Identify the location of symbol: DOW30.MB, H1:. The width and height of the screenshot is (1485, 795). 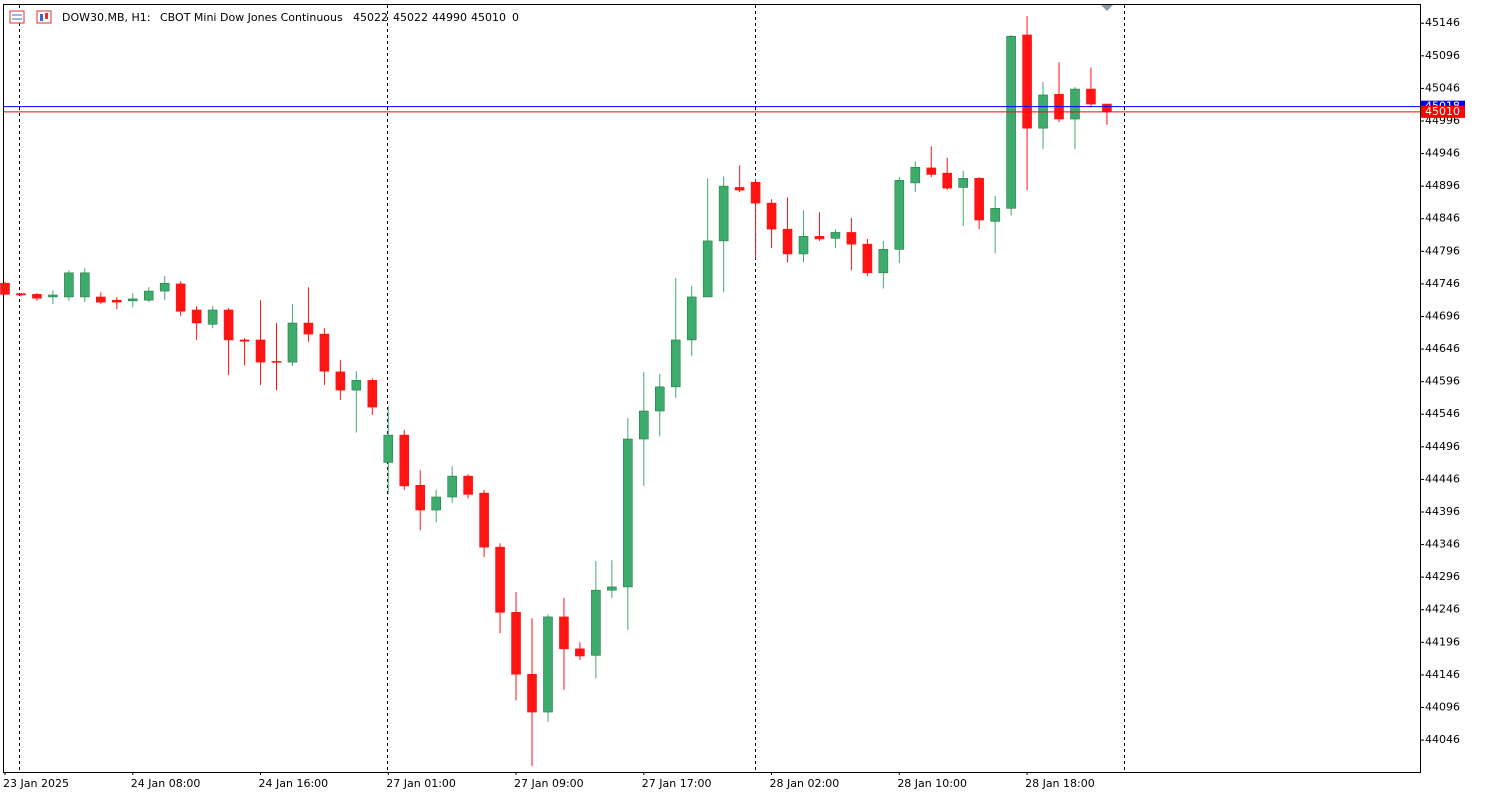
(106, 17).